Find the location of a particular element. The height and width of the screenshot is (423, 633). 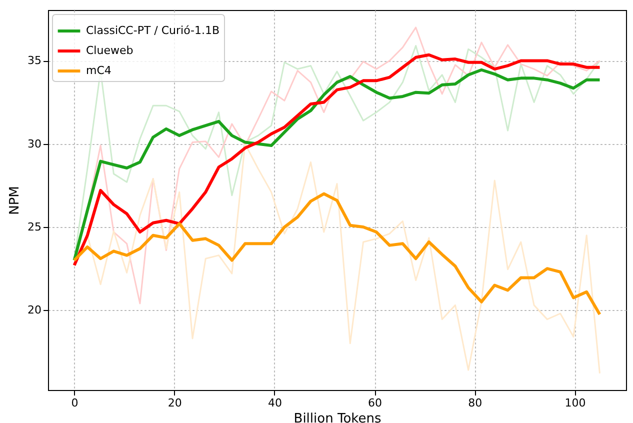

x-tick-label: 40 is located at coordinates (275, 403).